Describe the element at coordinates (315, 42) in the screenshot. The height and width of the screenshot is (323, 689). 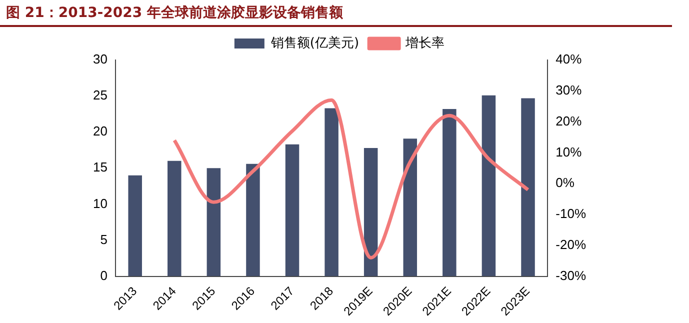
I see `legend-label: 销售额(亿美元)` at that location.